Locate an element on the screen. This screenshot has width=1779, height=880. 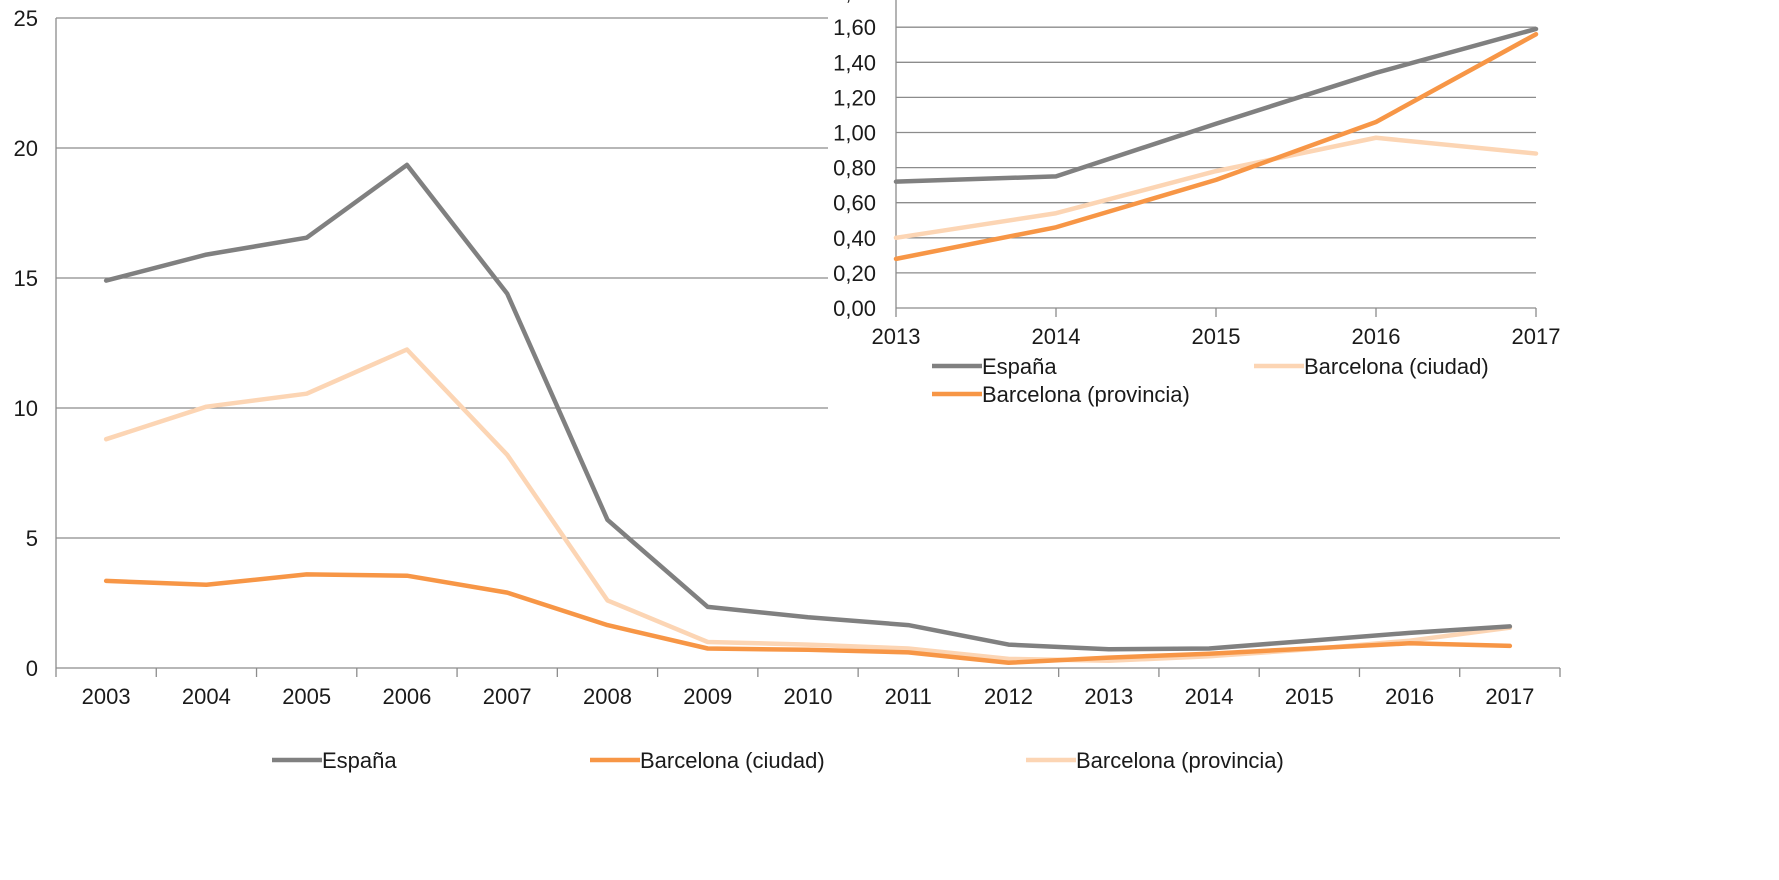
main-legend-label: España is located at coordinates (359, 760).